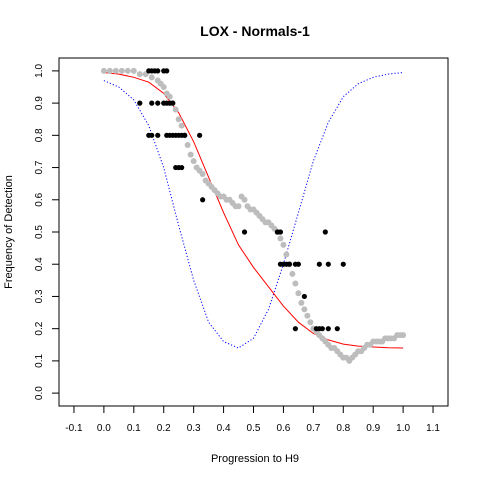 The height and width of the screenshot is (480, 480). Describe the element at coordinates (433, 428) in the screenshot. I see `x-tick-label: 1.1` at that location.